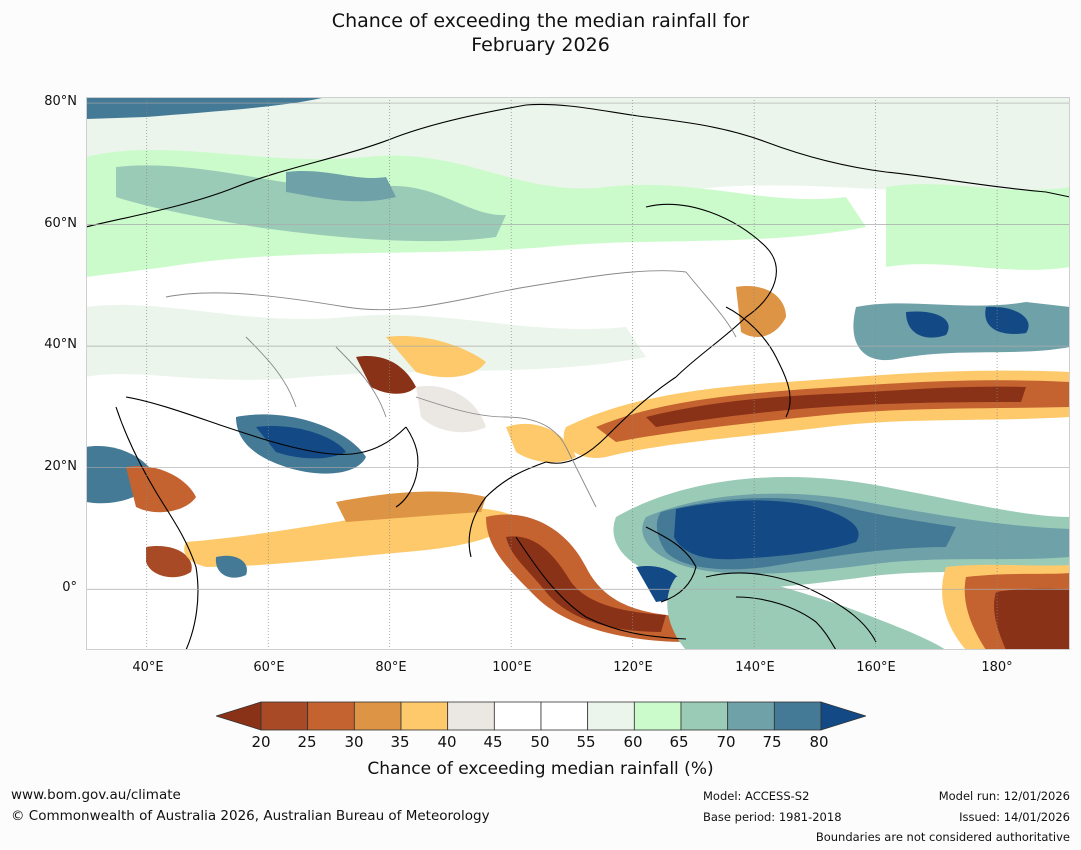  Describe the element at coordinates (1014, 817) in the screenshot. I see `footer-issued: Issued: 14/01/2026` at that location.